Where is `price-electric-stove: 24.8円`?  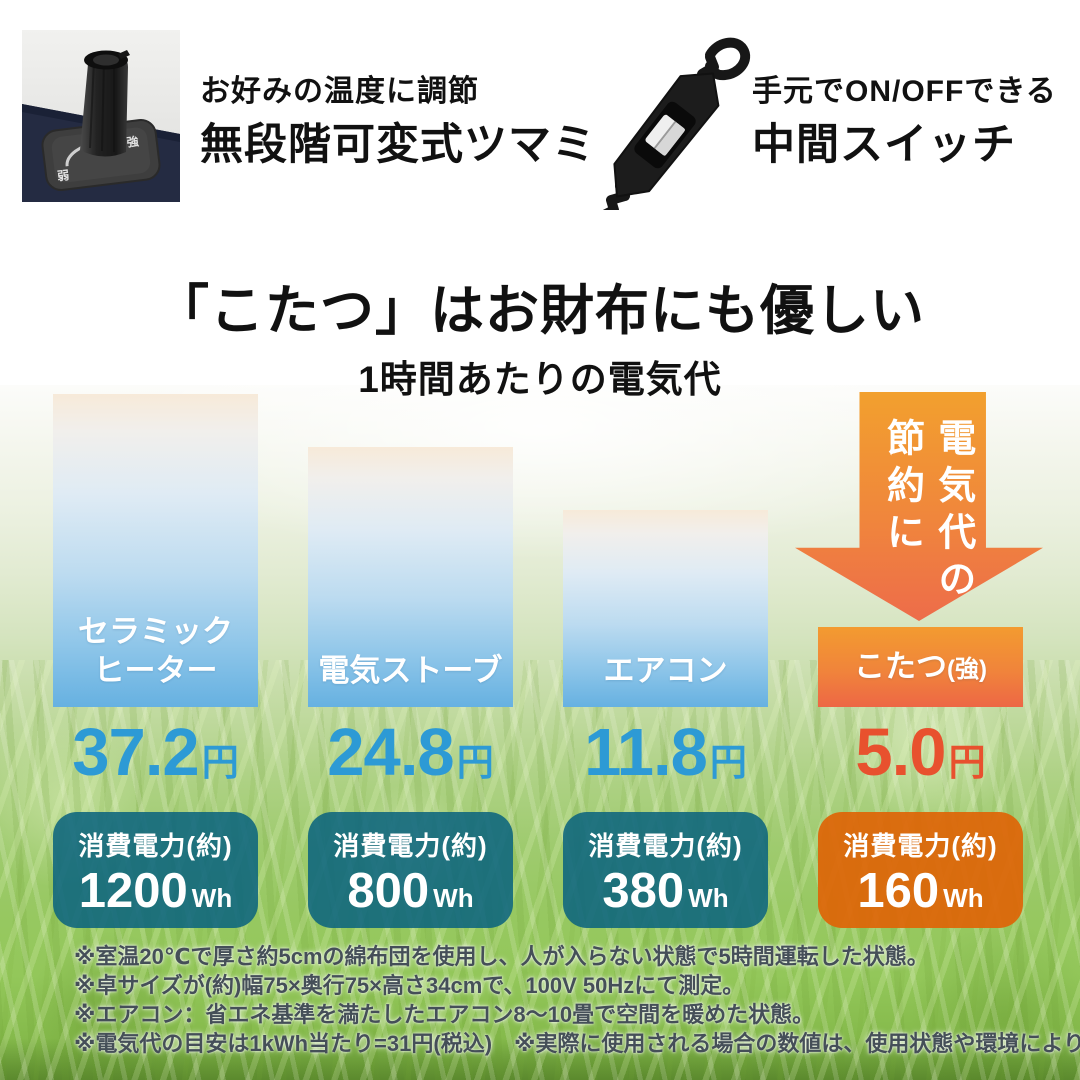
price-electric-stove: 24.8円 is located at coordinates (410, 752).